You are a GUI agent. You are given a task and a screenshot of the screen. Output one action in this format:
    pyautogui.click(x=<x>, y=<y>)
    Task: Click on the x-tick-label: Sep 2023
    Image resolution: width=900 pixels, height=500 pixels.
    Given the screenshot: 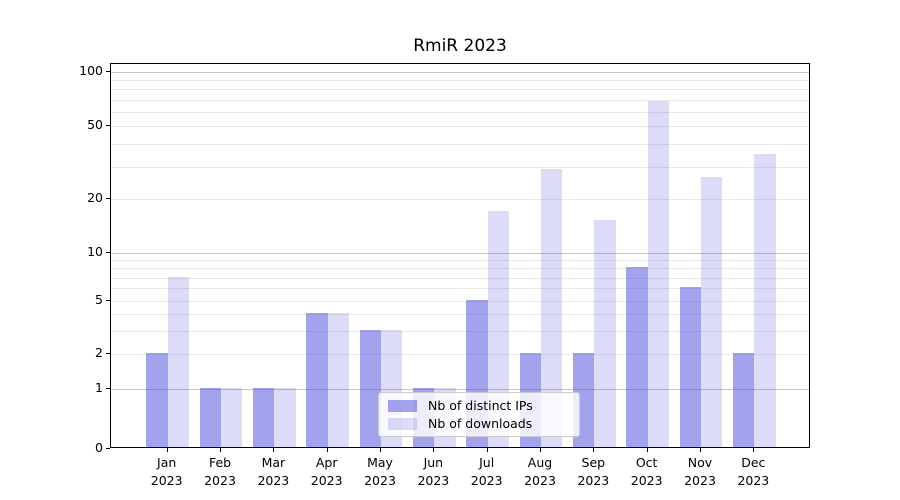 What is the action you would take?
    pyautogui.click(x=593, y=471)
    